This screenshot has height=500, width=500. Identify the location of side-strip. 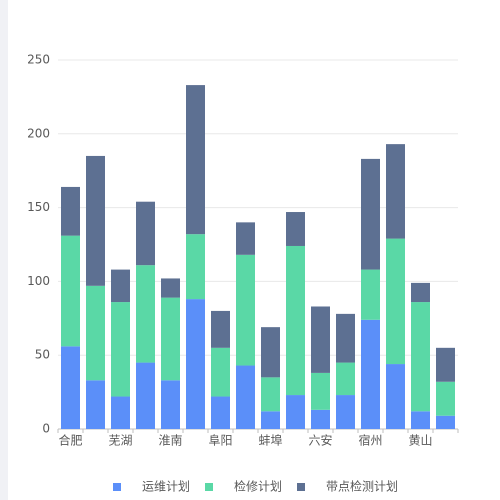
(4, 250).